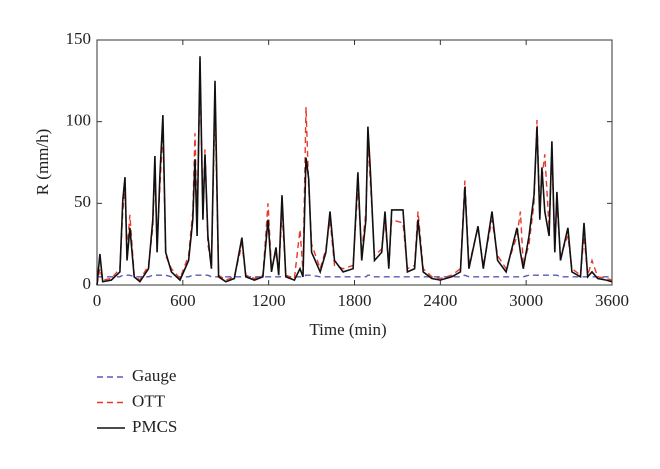 The image size is (660, 469). What do you see at coordinates (79, 38) in the screenshot?
I see `y-tick-label: 150` at bounding box center [79, 38].